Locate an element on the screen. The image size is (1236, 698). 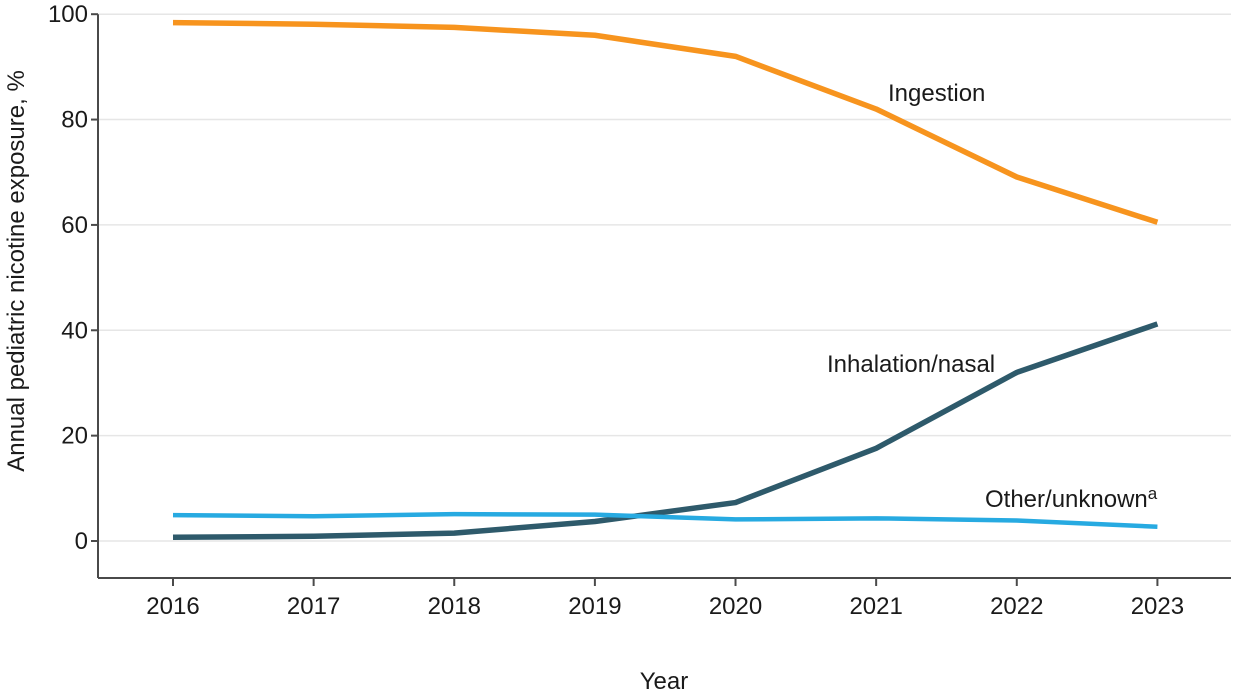
x-tick-label: 2020 is located at coordinates (735, 606).